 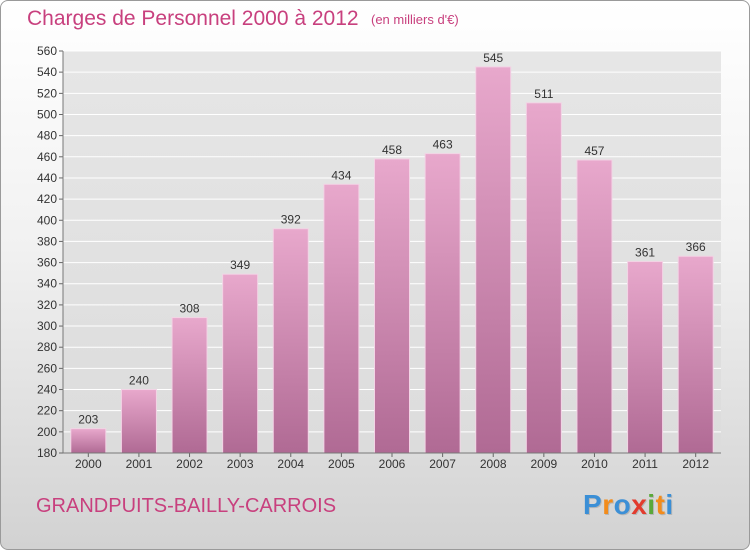 I want to click on y-tick-label: 560, so click(x=47, y=51).